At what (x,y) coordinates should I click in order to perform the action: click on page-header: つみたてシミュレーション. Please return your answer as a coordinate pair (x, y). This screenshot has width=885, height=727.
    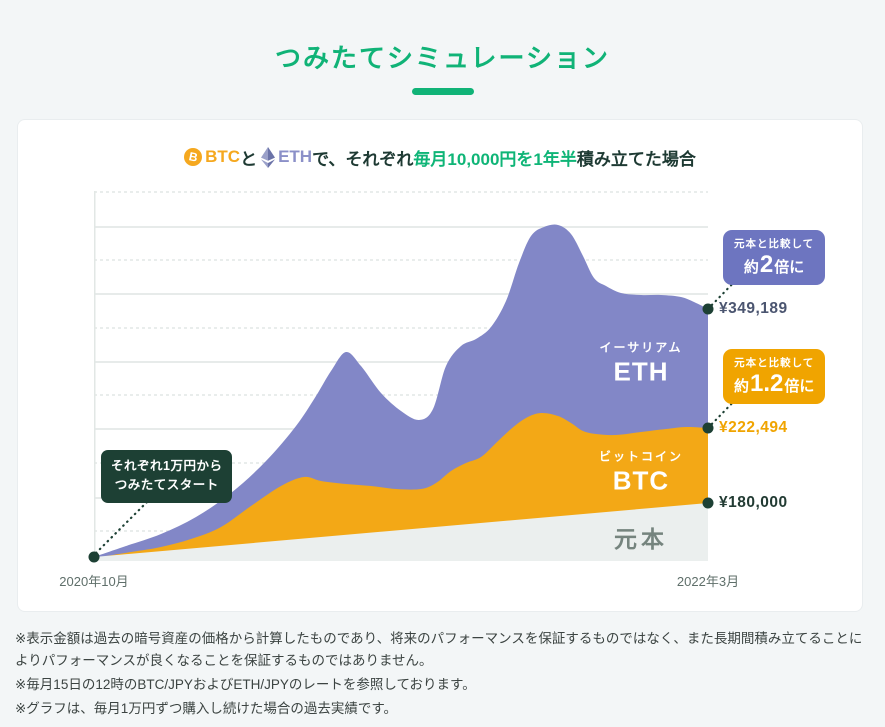
    Looking at the image, I should click on (442, 66).